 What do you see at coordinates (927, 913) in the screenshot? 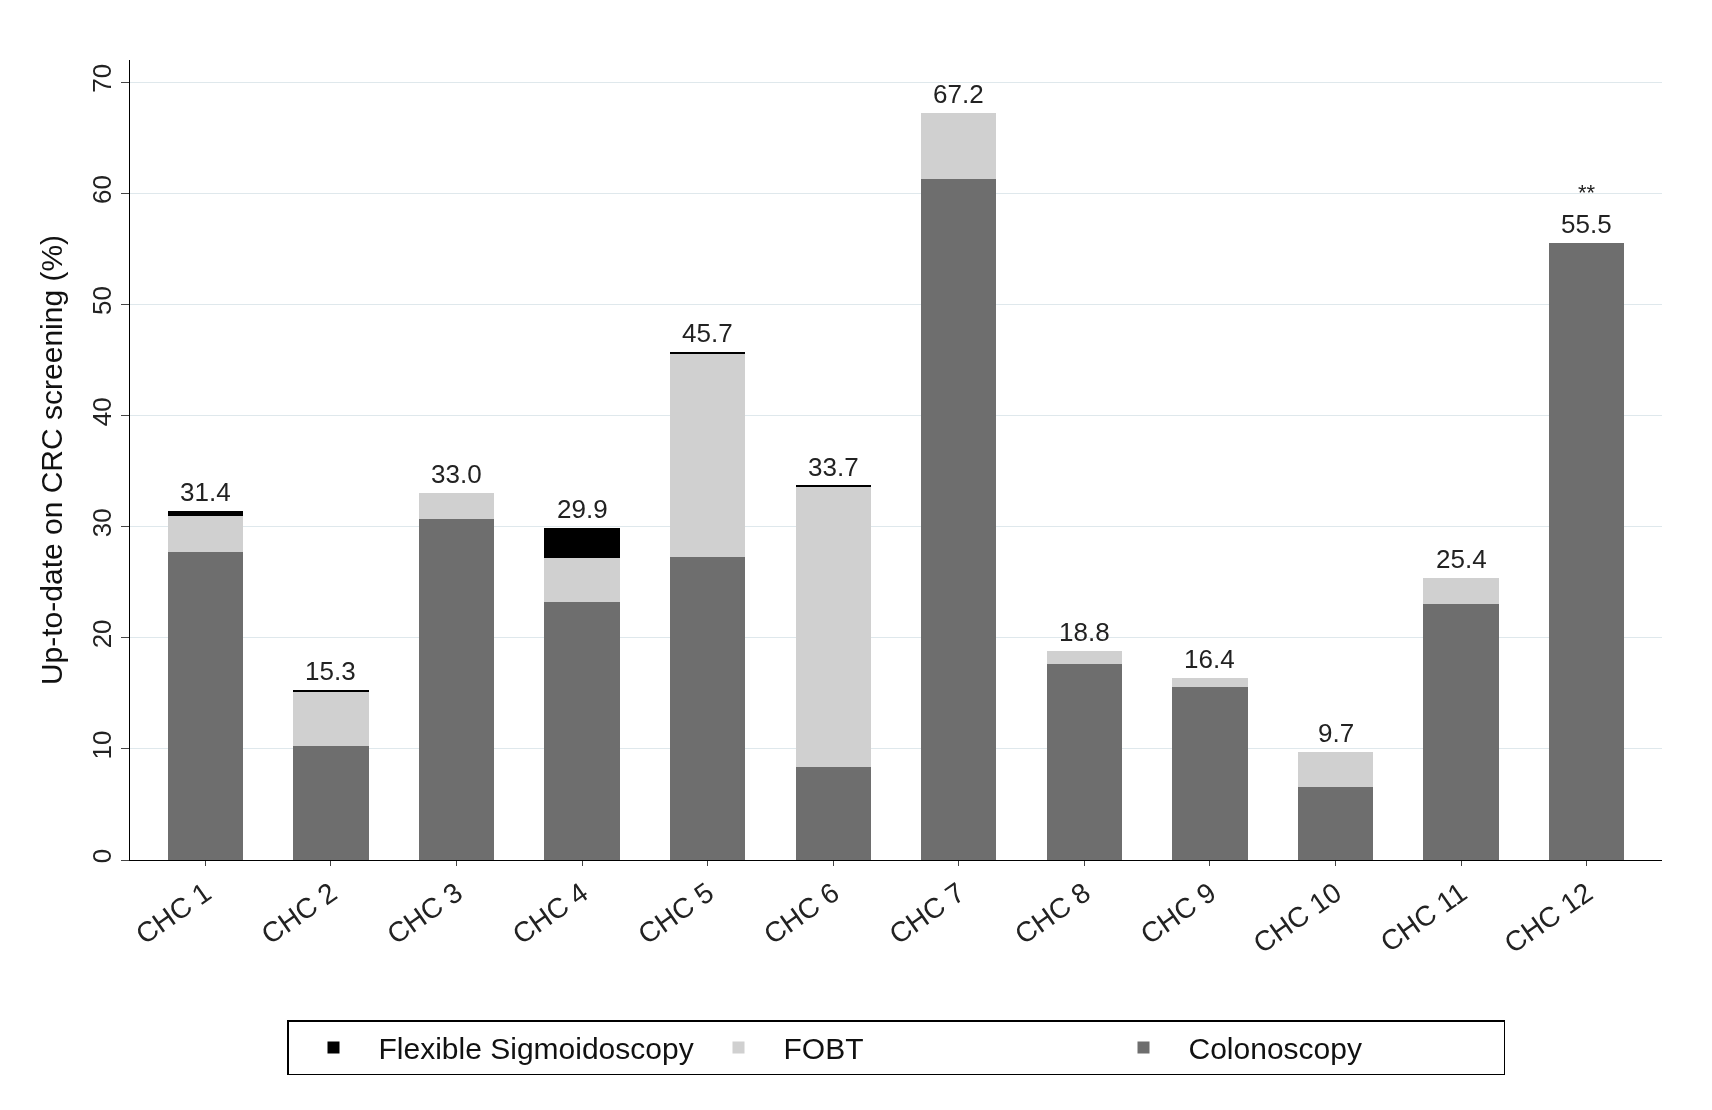
I see `x-tick-label: CHC 7` at bounding box center [927, 913].